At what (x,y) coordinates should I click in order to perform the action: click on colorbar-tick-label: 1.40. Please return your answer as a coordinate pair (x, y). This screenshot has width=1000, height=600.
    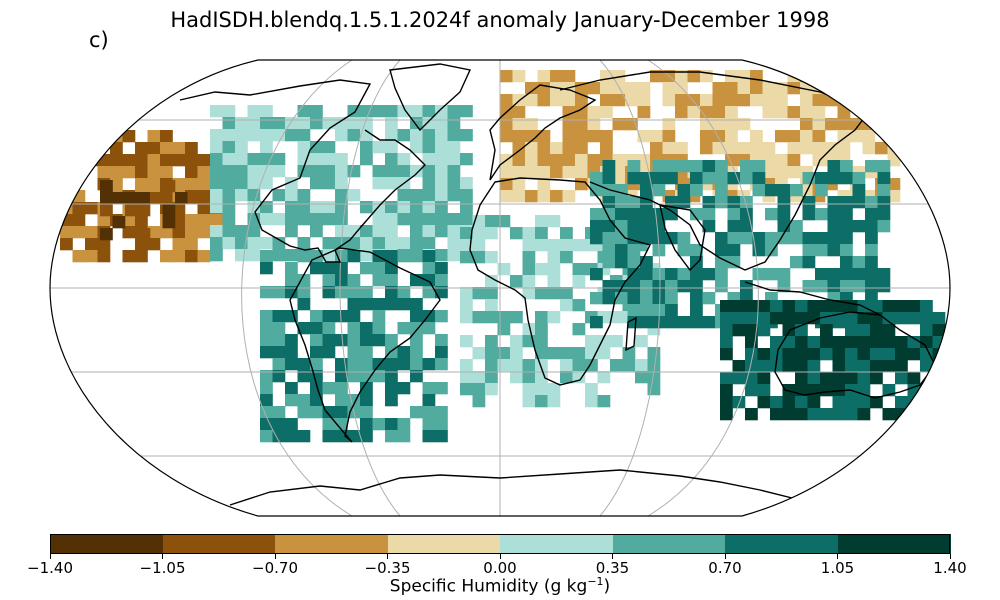
    Looking at the image, I should click on (950, 568).